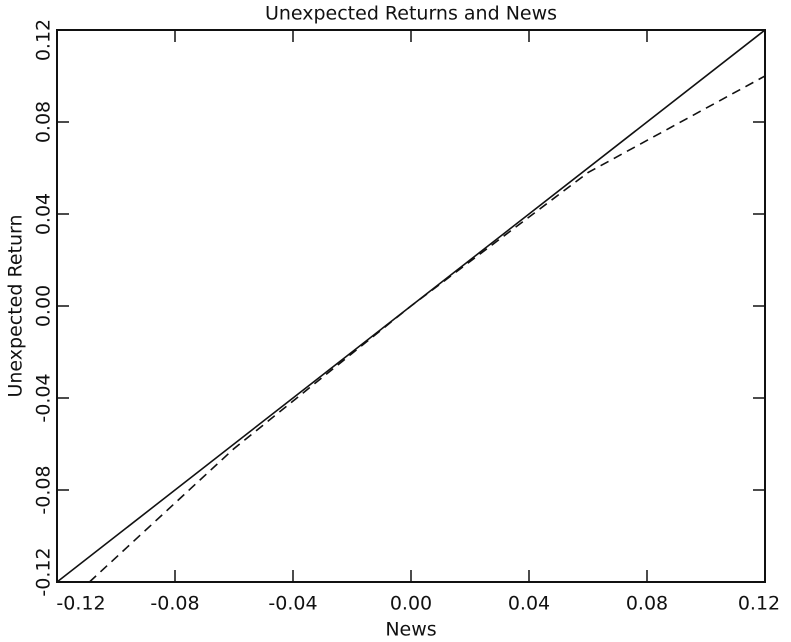  I want to click on x-tick-label: 0.04, so click(529, 604).